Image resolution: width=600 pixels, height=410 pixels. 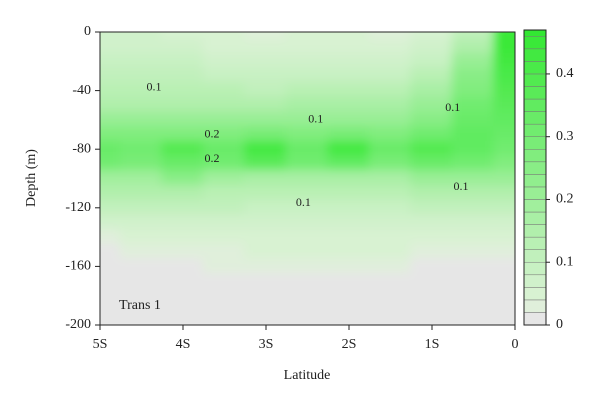 What do you see at coordinates (81, 148) in the screenshot?
I see `y-tick-label: -80` at bounding box center [81, 148].